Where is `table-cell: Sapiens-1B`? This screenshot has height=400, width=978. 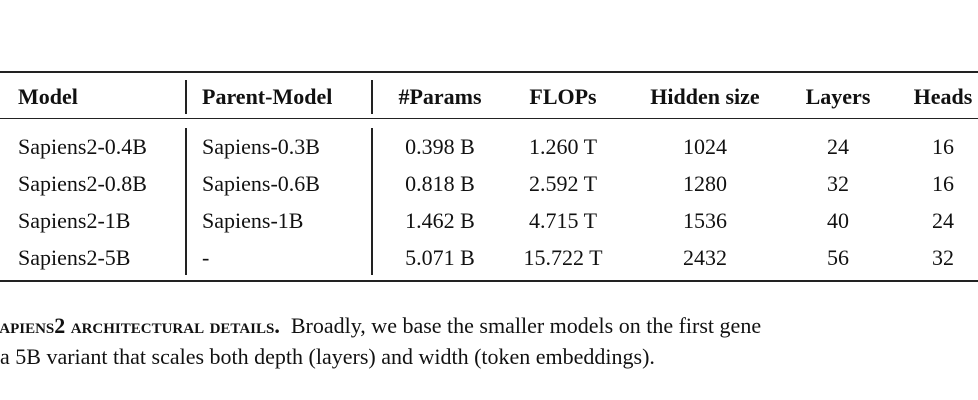 table-cell: Sapiens-1B is located at coordinates (253, 220).